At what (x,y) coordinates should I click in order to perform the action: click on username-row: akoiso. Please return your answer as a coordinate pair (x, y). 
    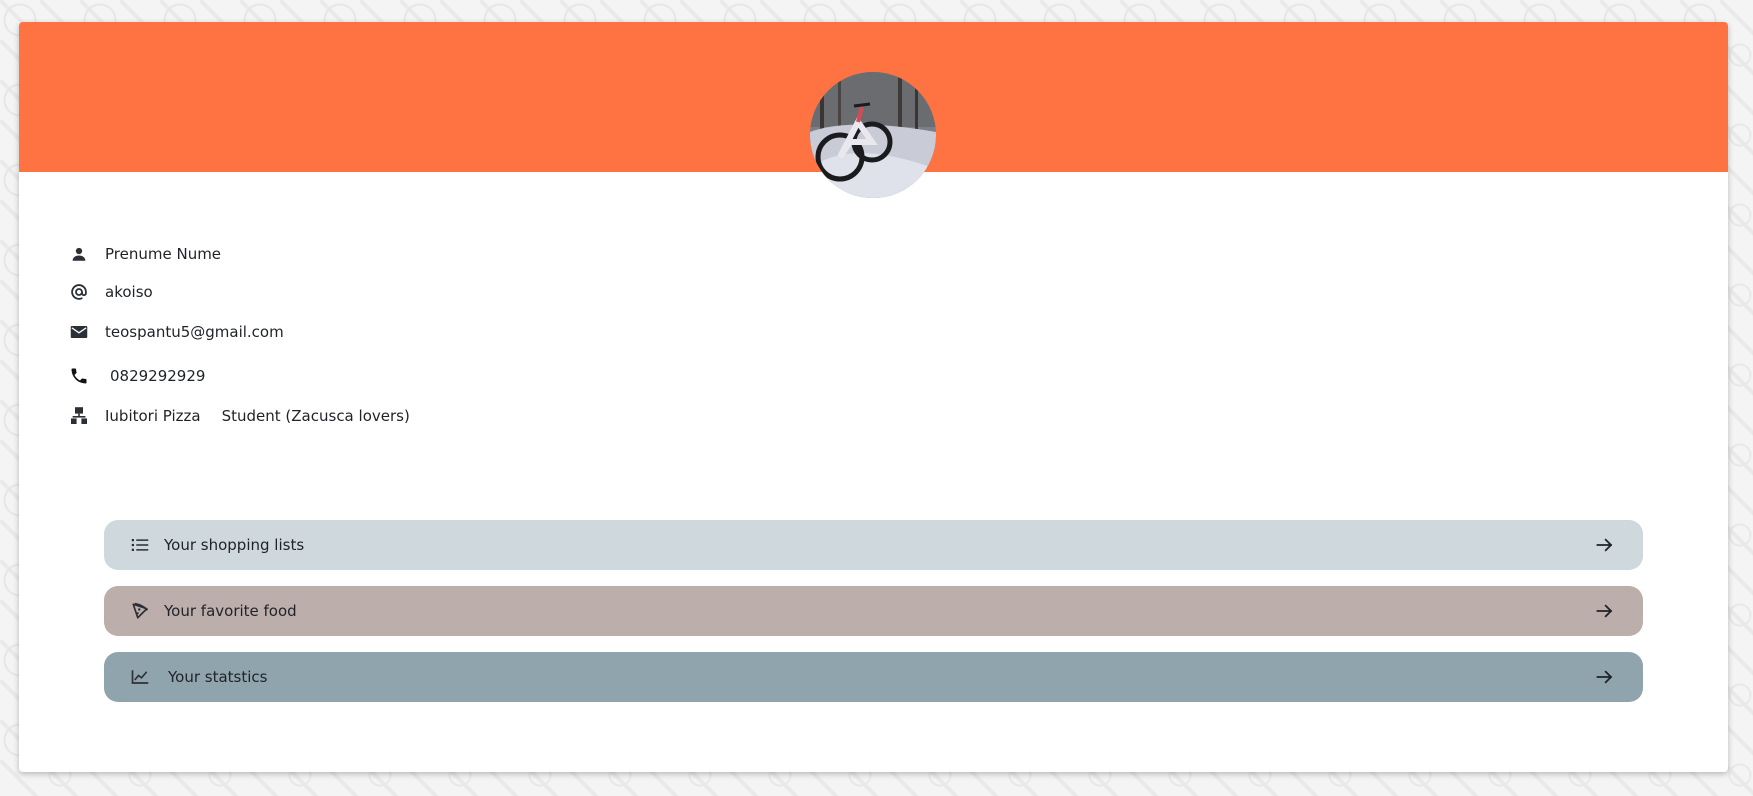
    Looking at the image, I should click on (111, 292).